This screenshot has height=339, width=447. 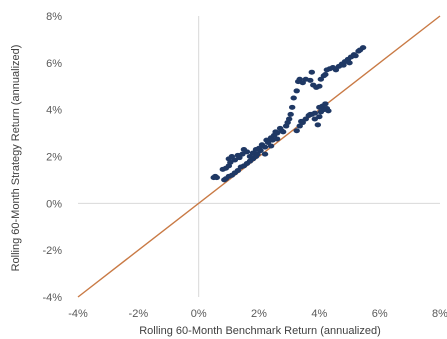 I want to click on x-tick-label: -2%, so click(x=139, y=314).